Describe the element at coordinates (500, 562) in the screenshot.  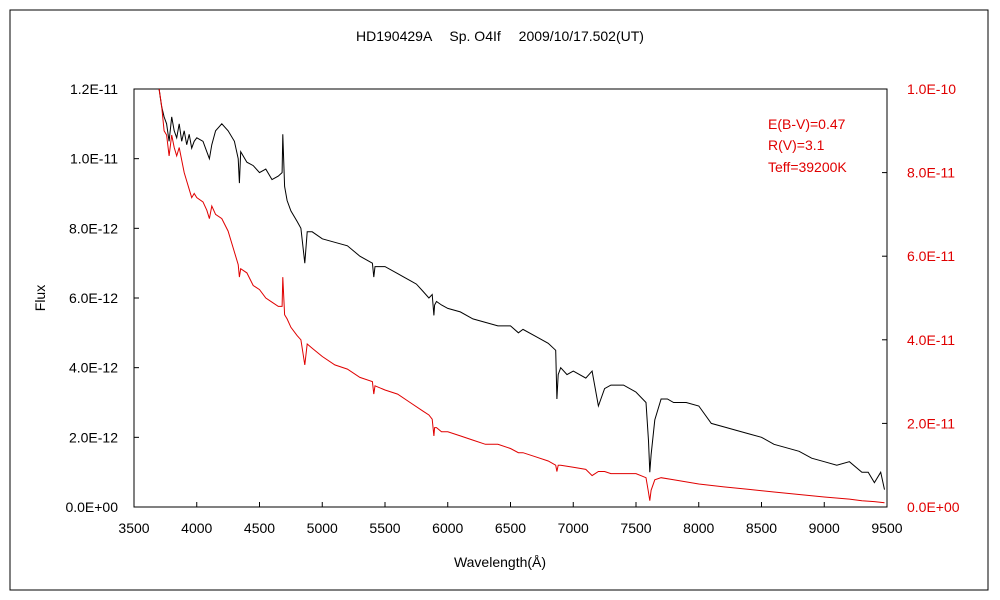
I see `x-axis-label: Wavelength(Å)` at that location.